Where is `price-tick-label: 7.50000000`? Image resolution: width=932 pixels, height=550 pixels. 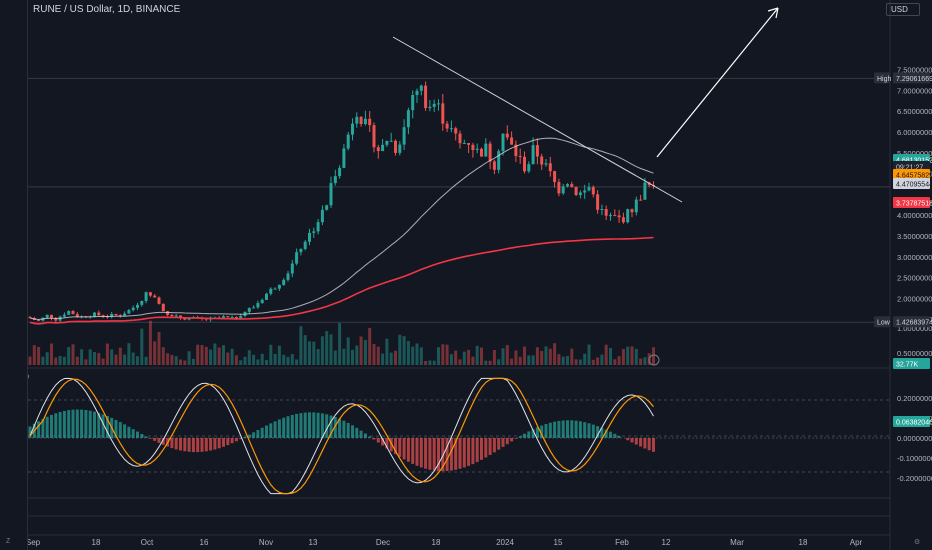
price-tick-label: 7.50000000 is located at coordinates (914, 70).